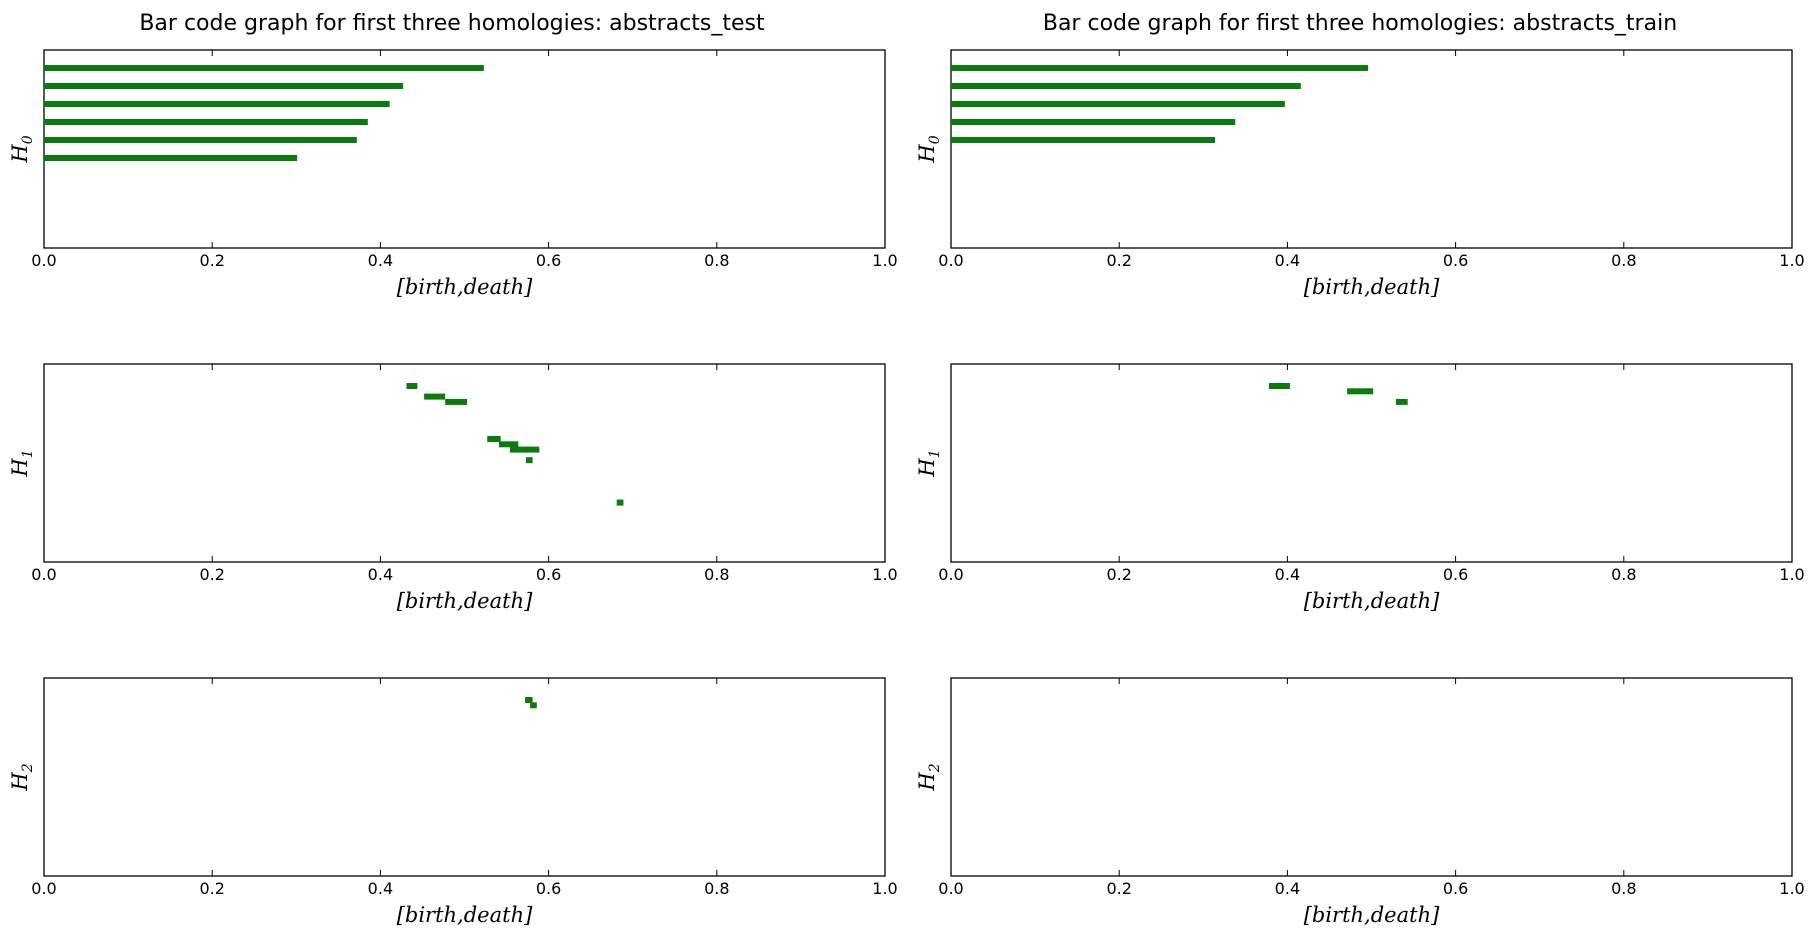  I want to click on chart-0-panel-2-tick-label-5: 1.0, so click(884, 888).